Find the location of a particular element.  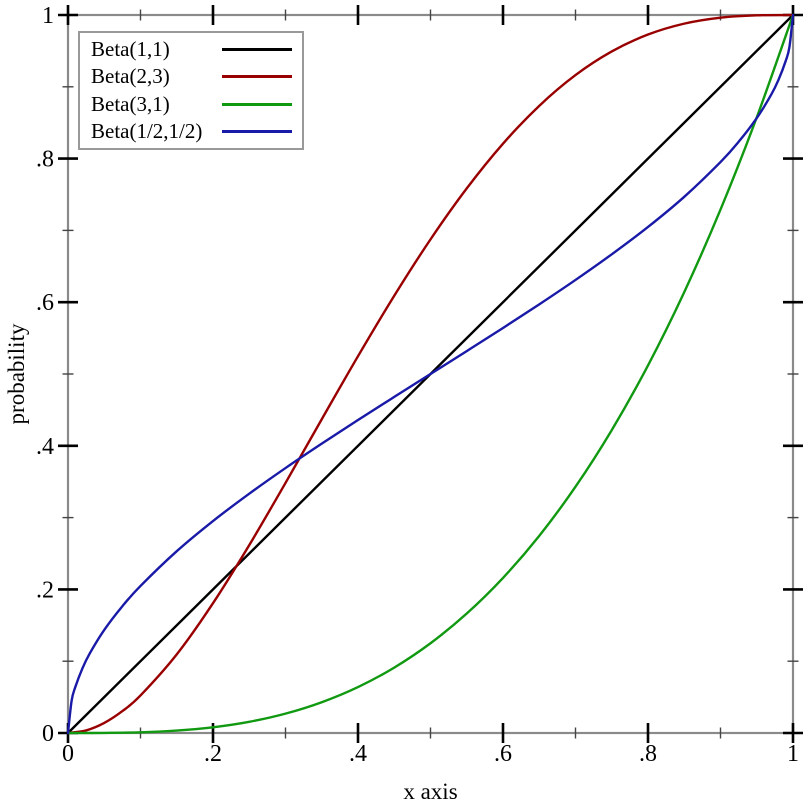

legend-item: Beta(1,1) is located at coordinates (191, 49).